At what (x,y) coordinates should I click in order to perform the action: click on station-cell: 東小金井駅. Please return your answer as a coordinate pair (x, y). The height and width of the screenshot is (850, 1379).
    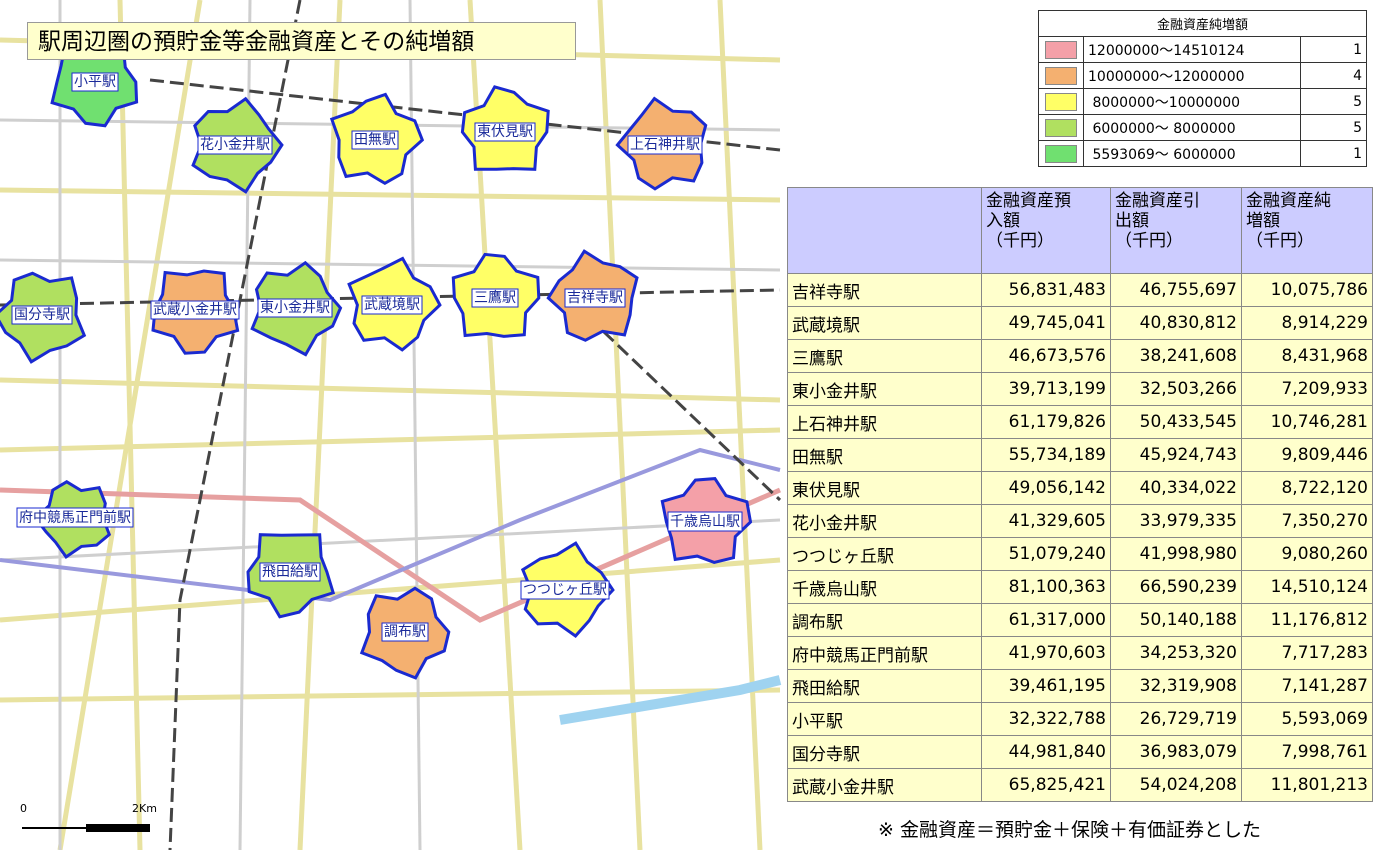
    Looking at the image, I should click on (884, 389).